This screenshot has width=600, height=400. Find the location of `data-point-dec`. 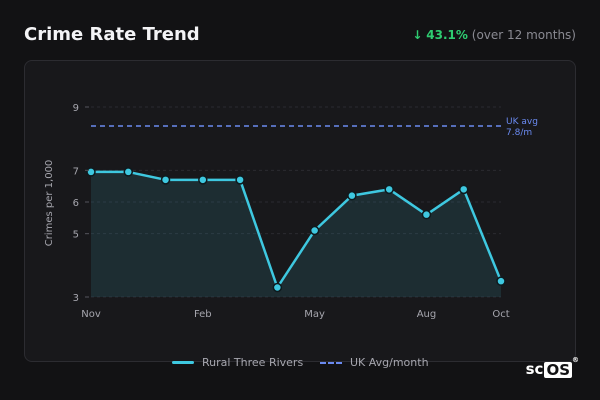

data-point-dec is located at coordinates (128, 172).